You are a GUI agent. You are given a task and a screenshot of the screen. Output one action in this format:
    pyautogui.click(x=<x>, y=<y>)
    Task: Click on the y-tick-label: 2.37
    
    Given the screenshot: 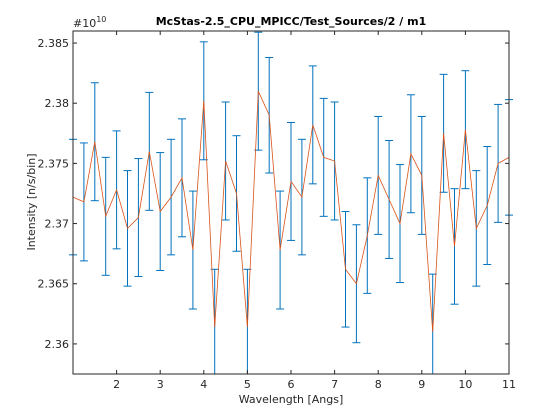 What is the action you would take?
    pyautogui.click(x=57, y=224)
    